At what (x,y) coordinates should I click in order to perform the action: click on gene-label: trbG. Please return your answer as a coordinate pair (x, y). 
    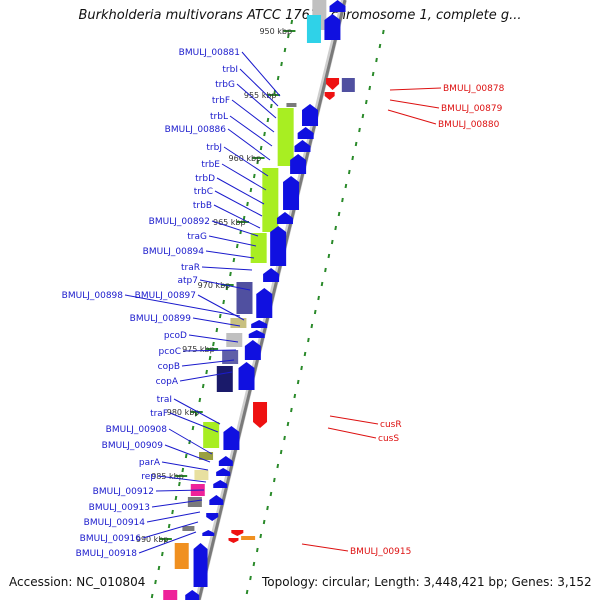
    Looking at the image, I should click on (225, 85).